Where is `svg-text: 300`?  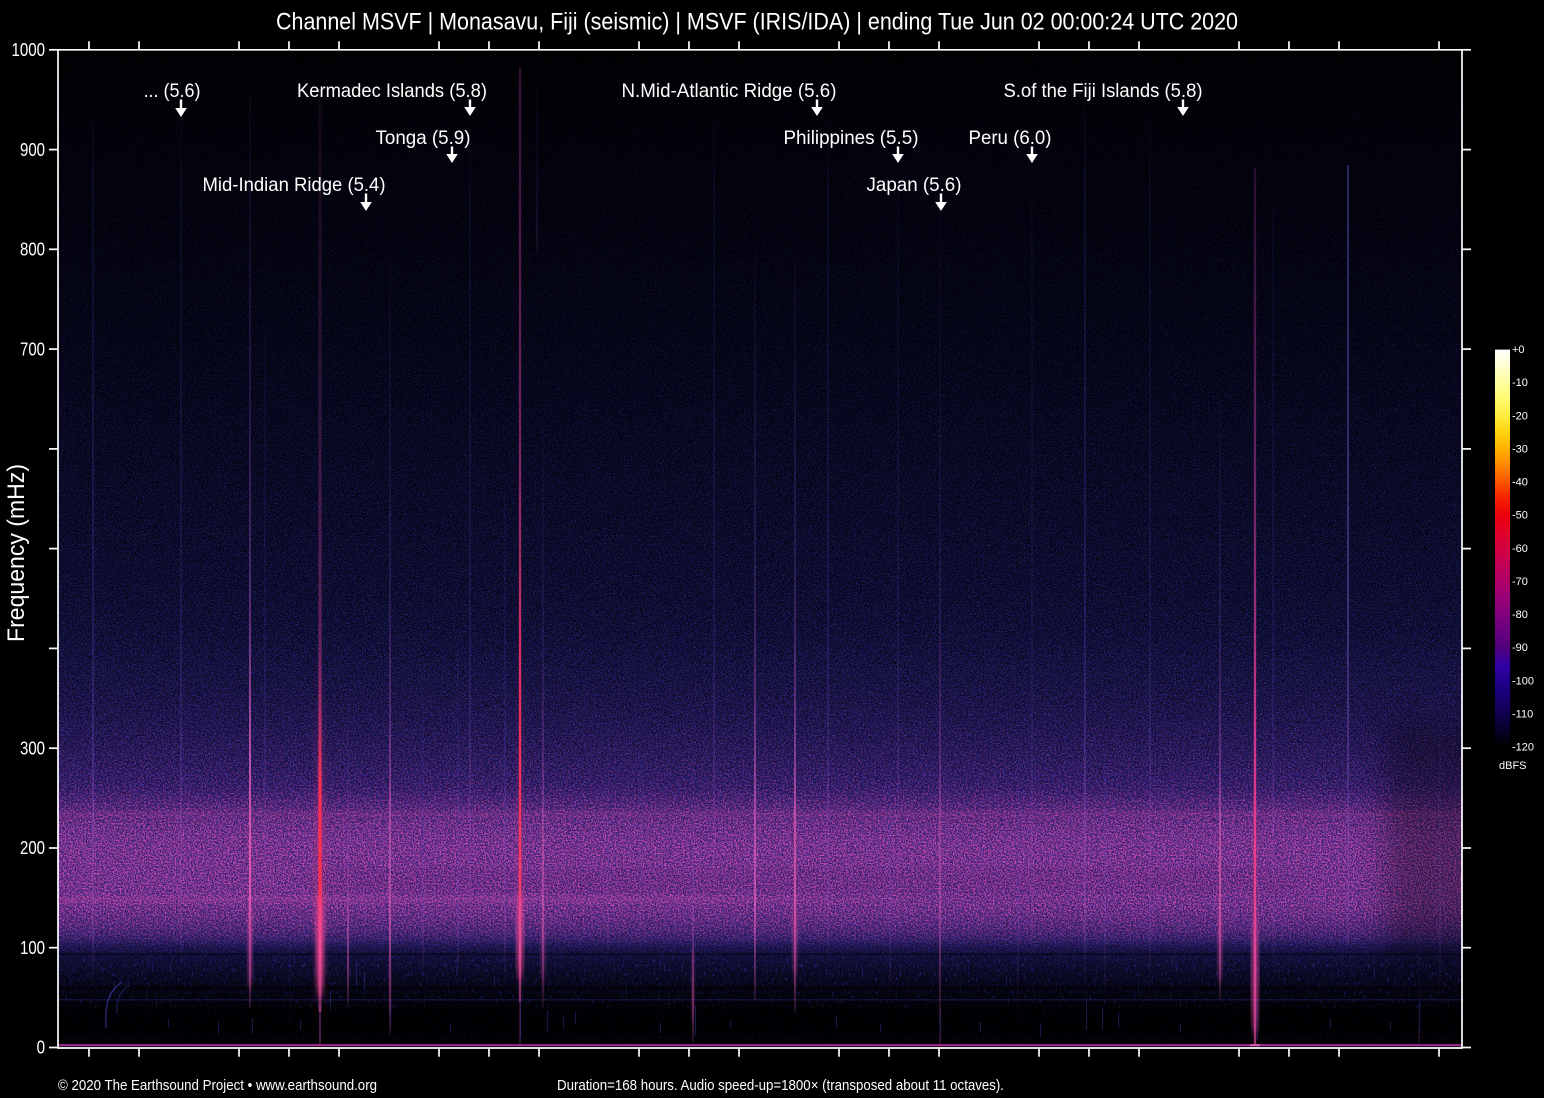 svg-text: 300 is located at coordinates (32, 748).